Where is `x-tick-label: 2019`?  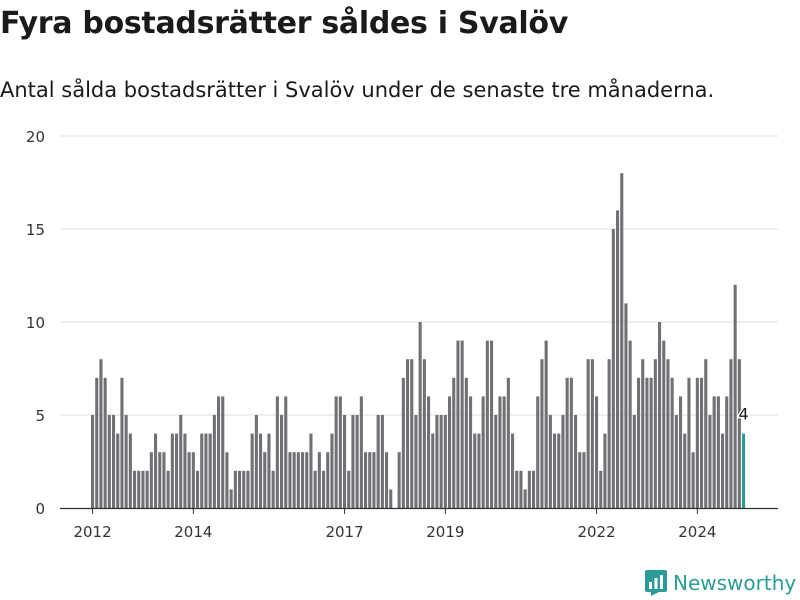
x-tick-label: 2019 is located at coordinates (445, 532).